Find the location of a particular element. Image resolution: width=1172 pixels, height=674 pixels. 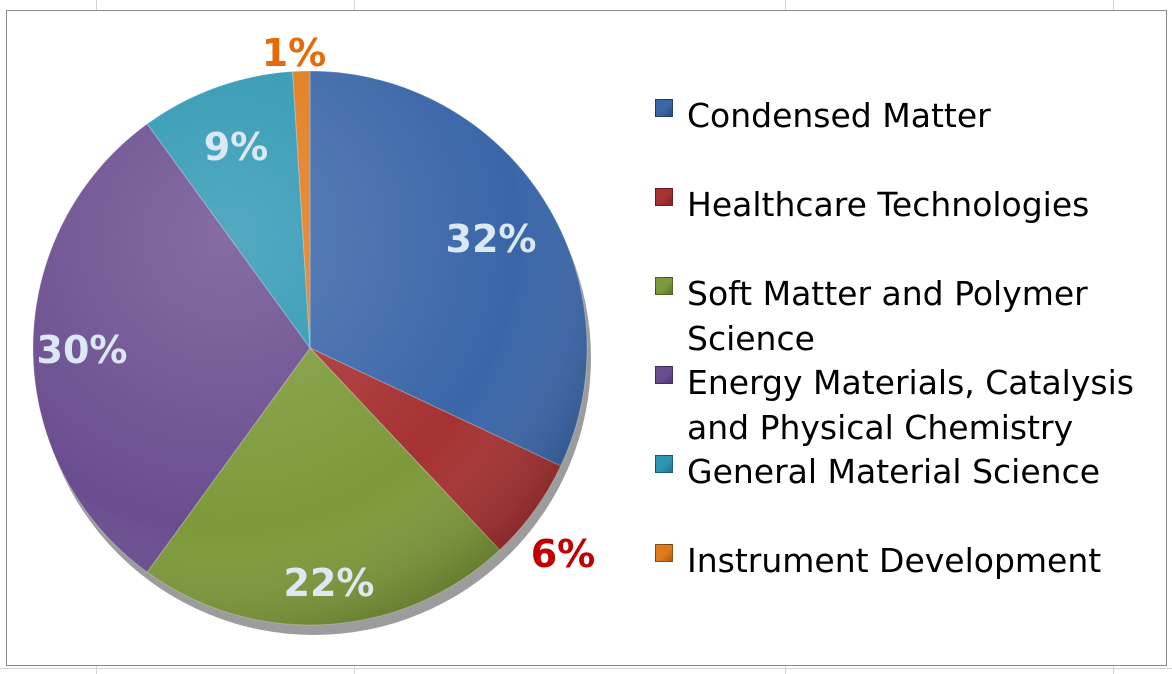

legend-label: General Material Science is located at coordinates (894, 471).